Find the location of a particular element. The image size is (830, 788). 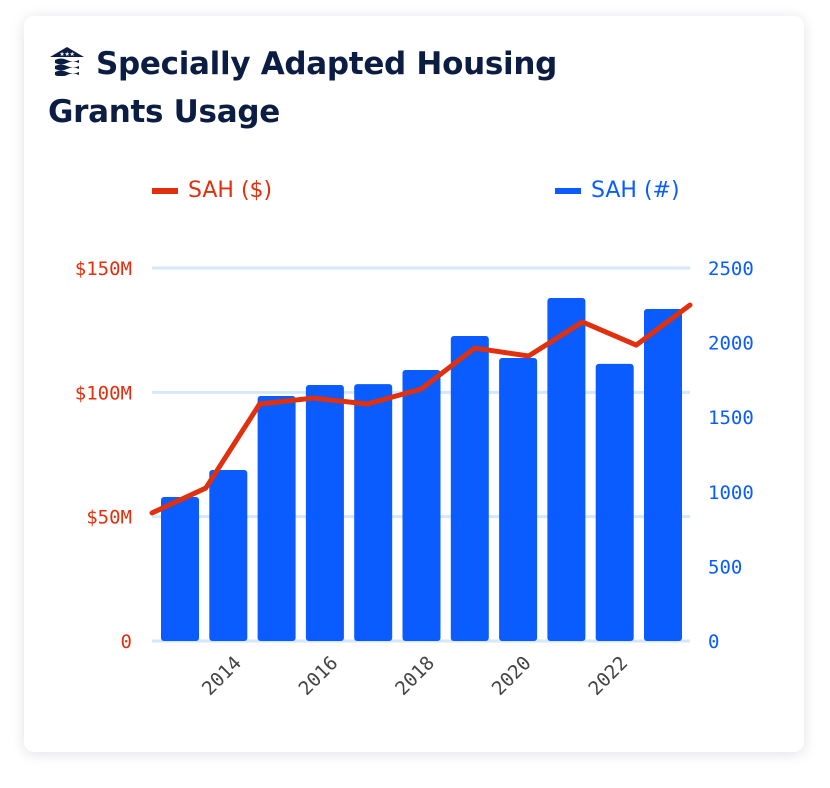

legend-label: SAH ($) is located at coordinates (230, 190).